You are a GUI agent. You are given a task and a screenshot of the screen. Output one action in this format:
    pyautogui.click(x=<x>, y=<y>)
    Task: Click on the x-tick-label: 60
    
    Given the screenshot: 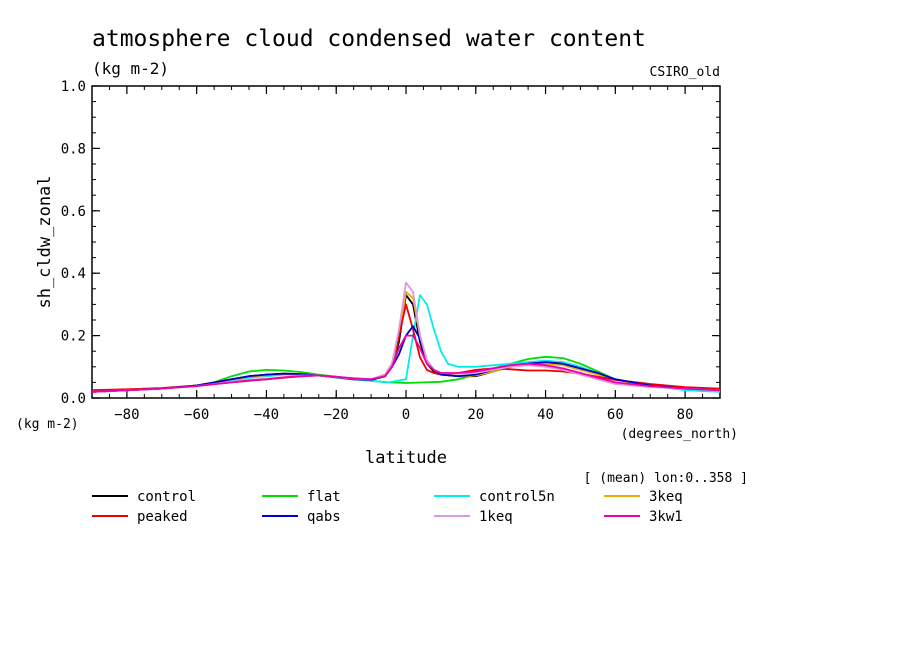 What is the action you would take?
    pyautogui.click(x=615, y=415)
    